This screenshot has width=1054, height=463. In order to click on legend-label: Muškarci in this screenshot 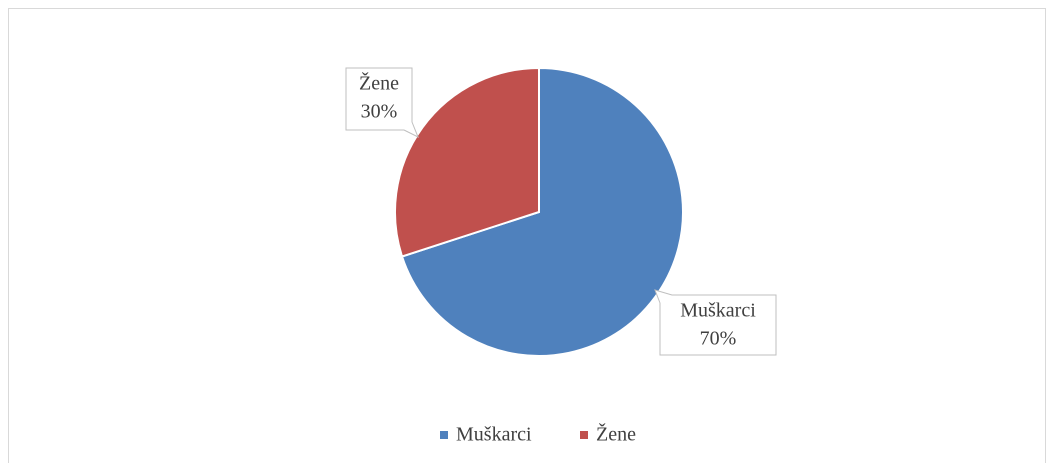, I will do `click(494, 435)`.